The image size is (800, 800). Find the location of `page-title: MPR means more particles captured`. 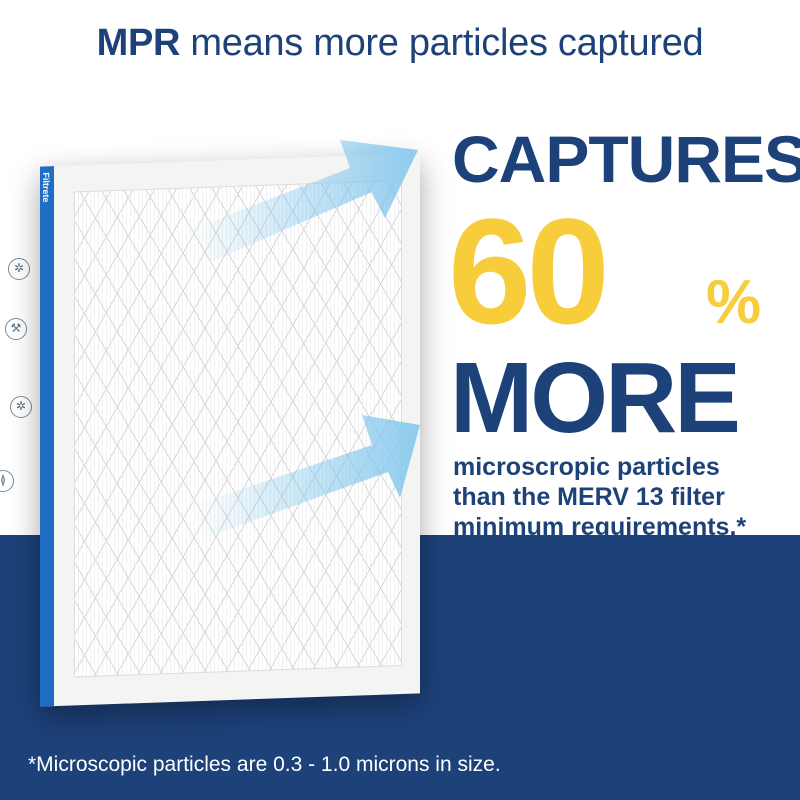

page-title: MPR means more particles captured is located at coordinates (400, 44).